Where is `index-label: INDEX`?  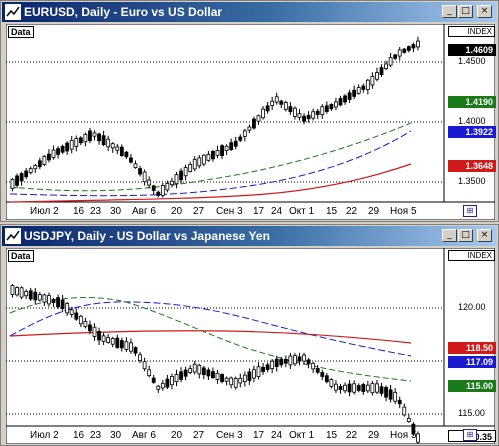
index-label: INDEX is located at coordinates (471, 31).